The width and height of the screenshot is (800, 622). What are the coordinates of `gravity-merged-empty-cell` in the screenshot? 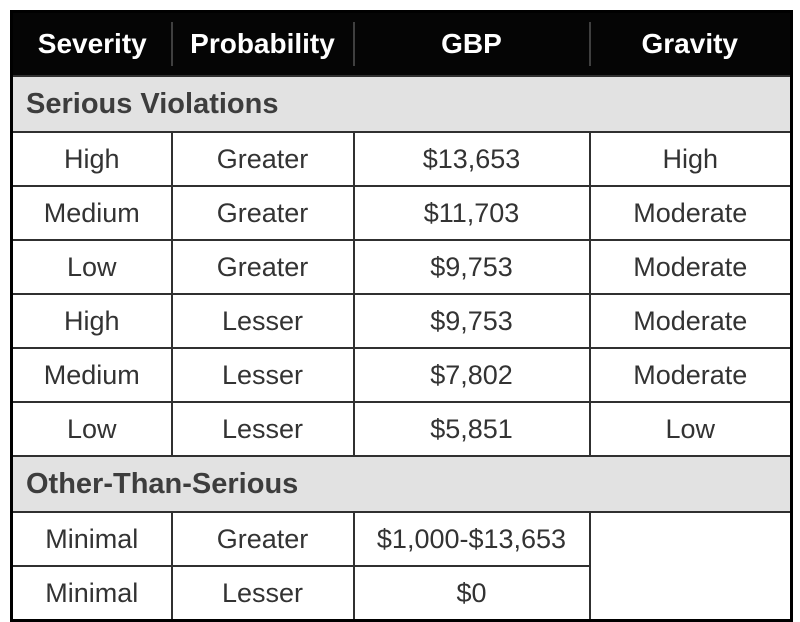 It's located at (690, 566).